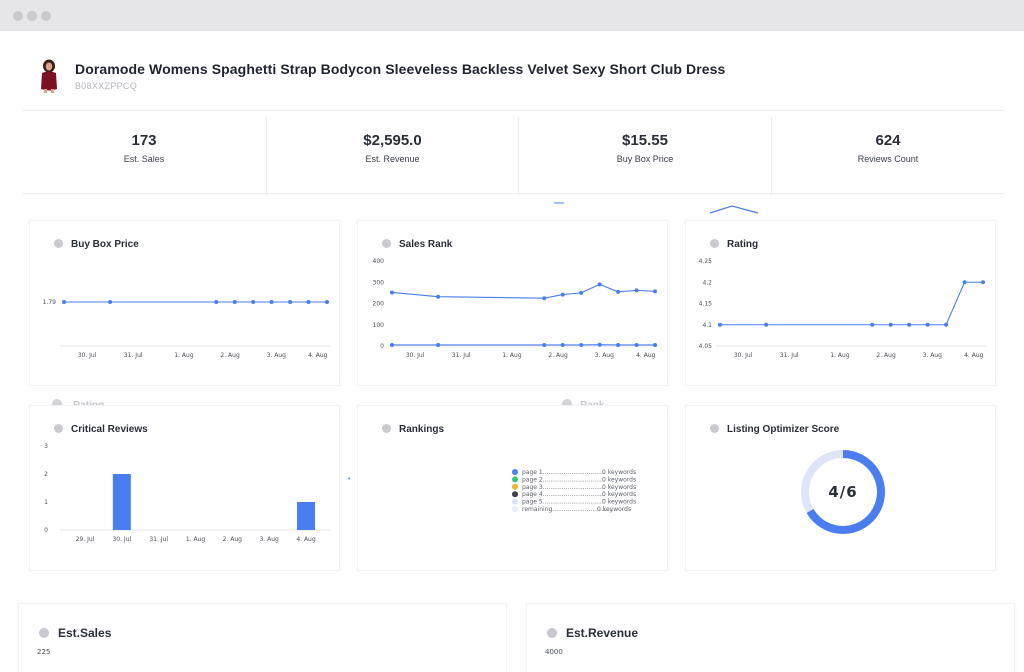 The height and width of the screenshot is (672, 1024). Describe the element at coordinates (379, 304) in the screenshot. I see `y-tick-label: 200` at that location.